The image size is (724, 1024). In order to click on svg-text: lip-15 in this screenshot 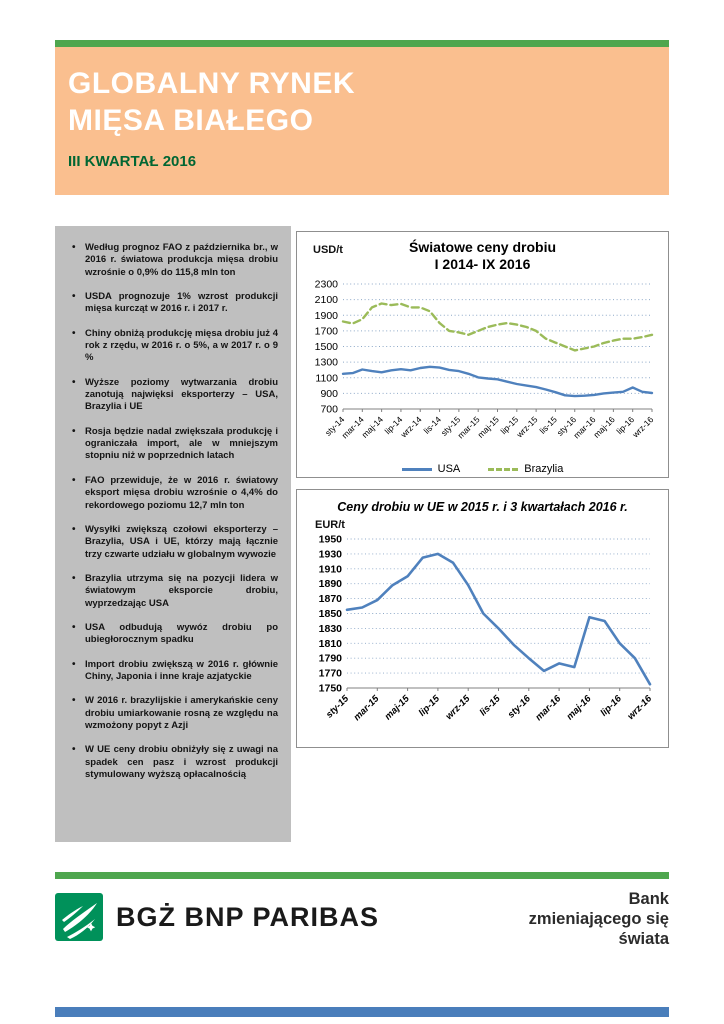, I will do `click(430, 706)`.